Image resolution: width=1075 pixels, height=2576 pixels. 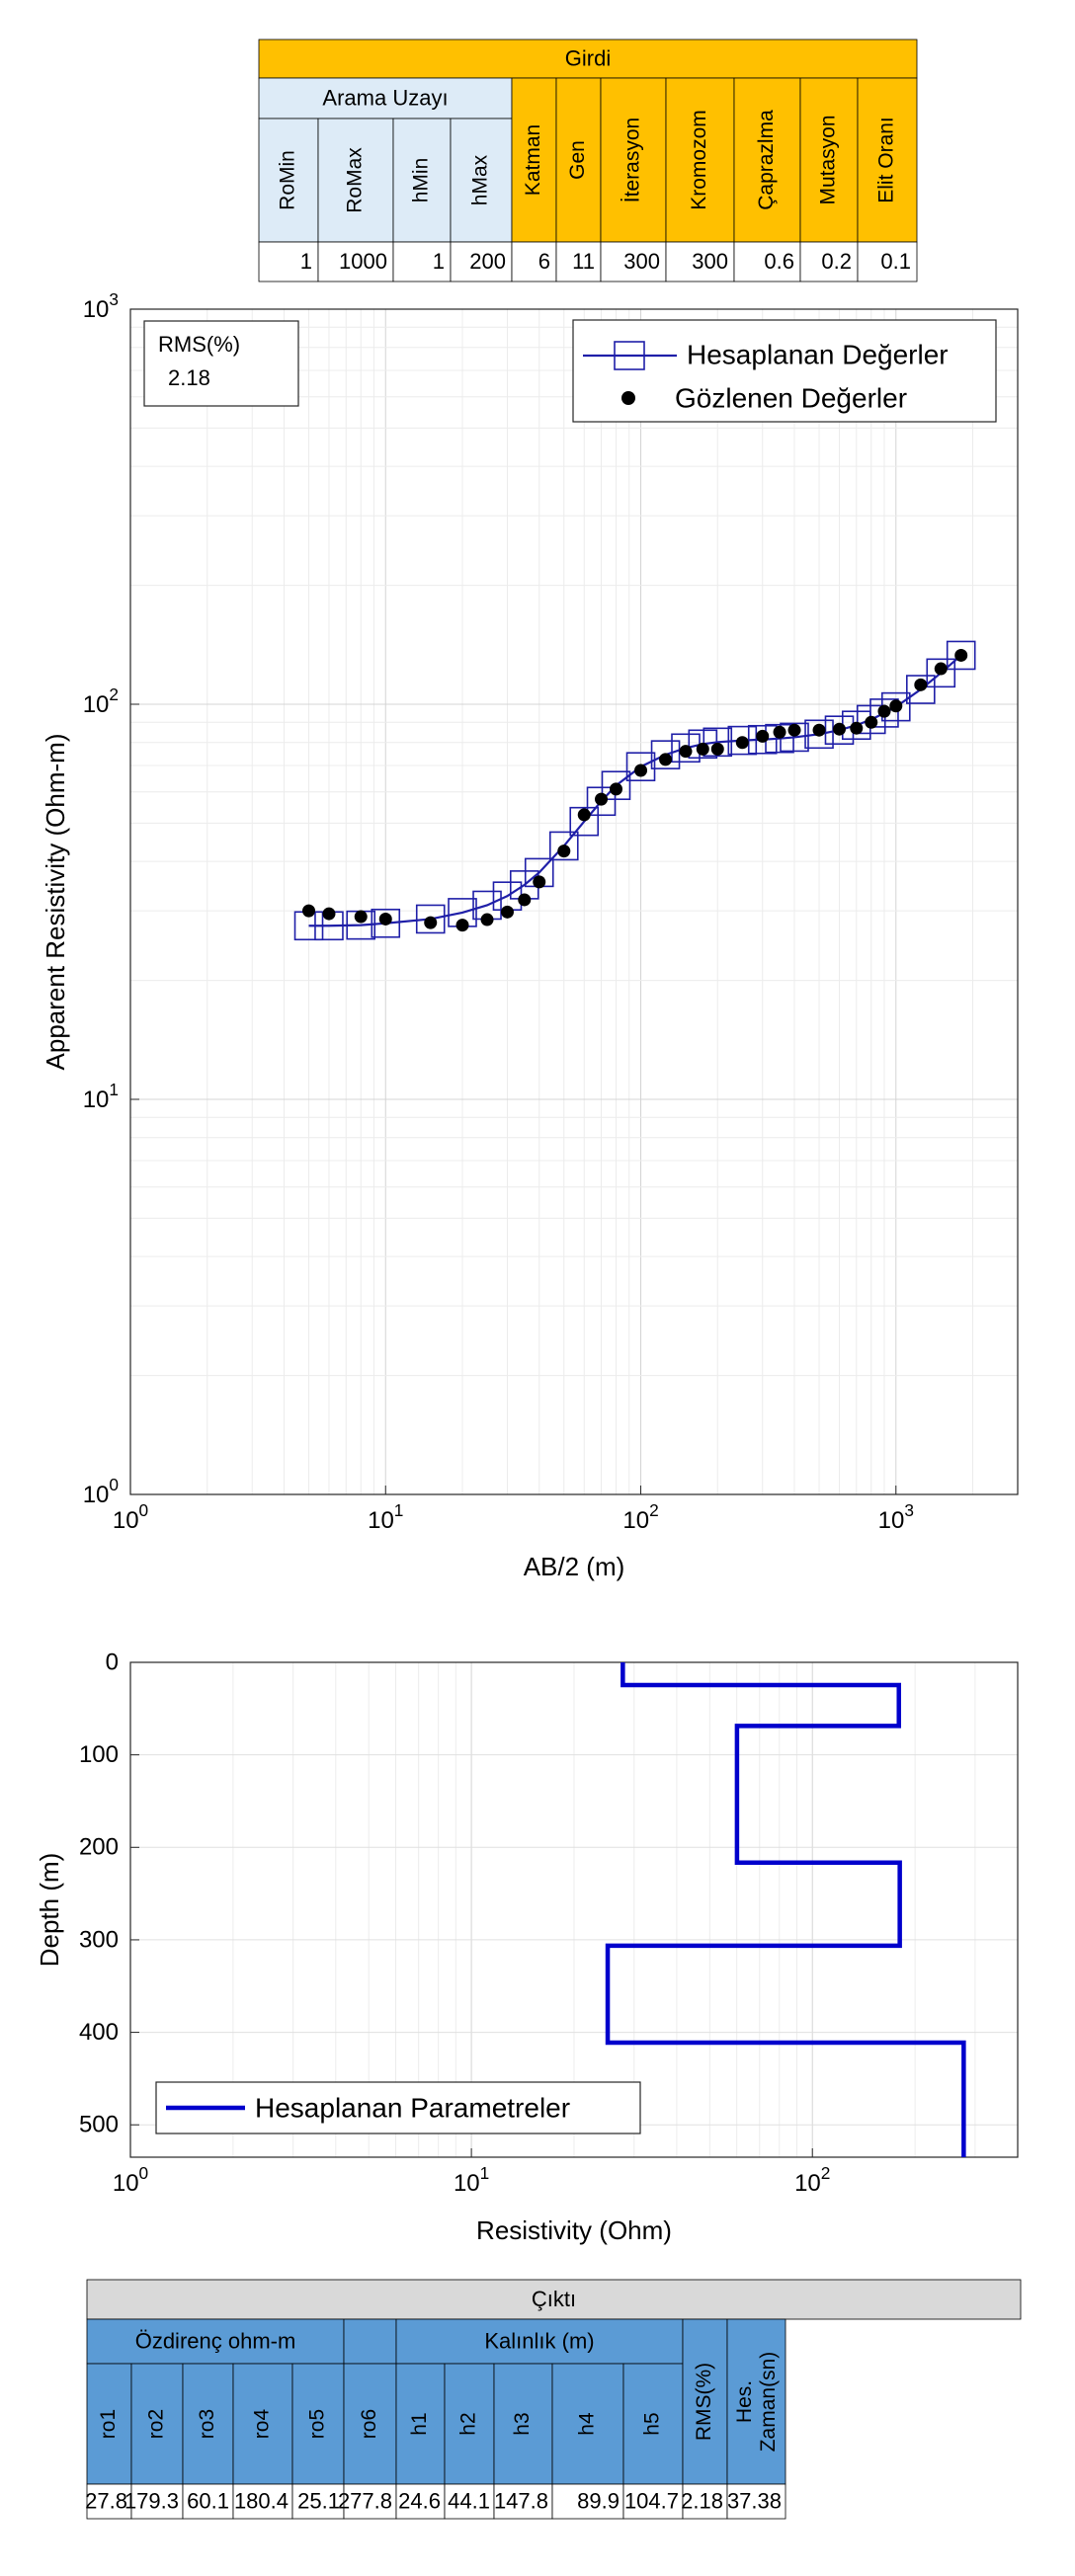 I want to click on legend-calculated-marker, so click(x=629, y=355).